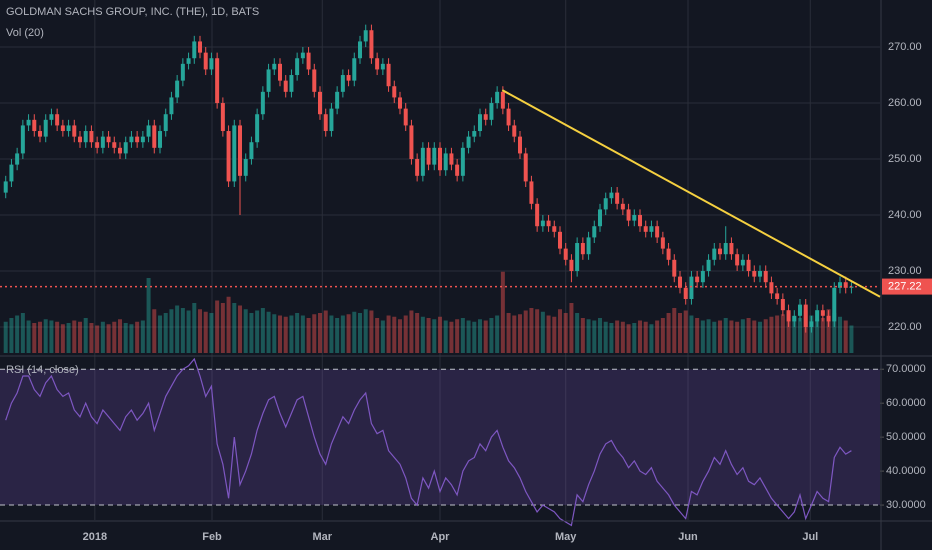 This screenshot has width=932, height=550. Describe the element at coordinates (905, 327) in the screenshot. I see `y-tick-label: 220.00` at that location.